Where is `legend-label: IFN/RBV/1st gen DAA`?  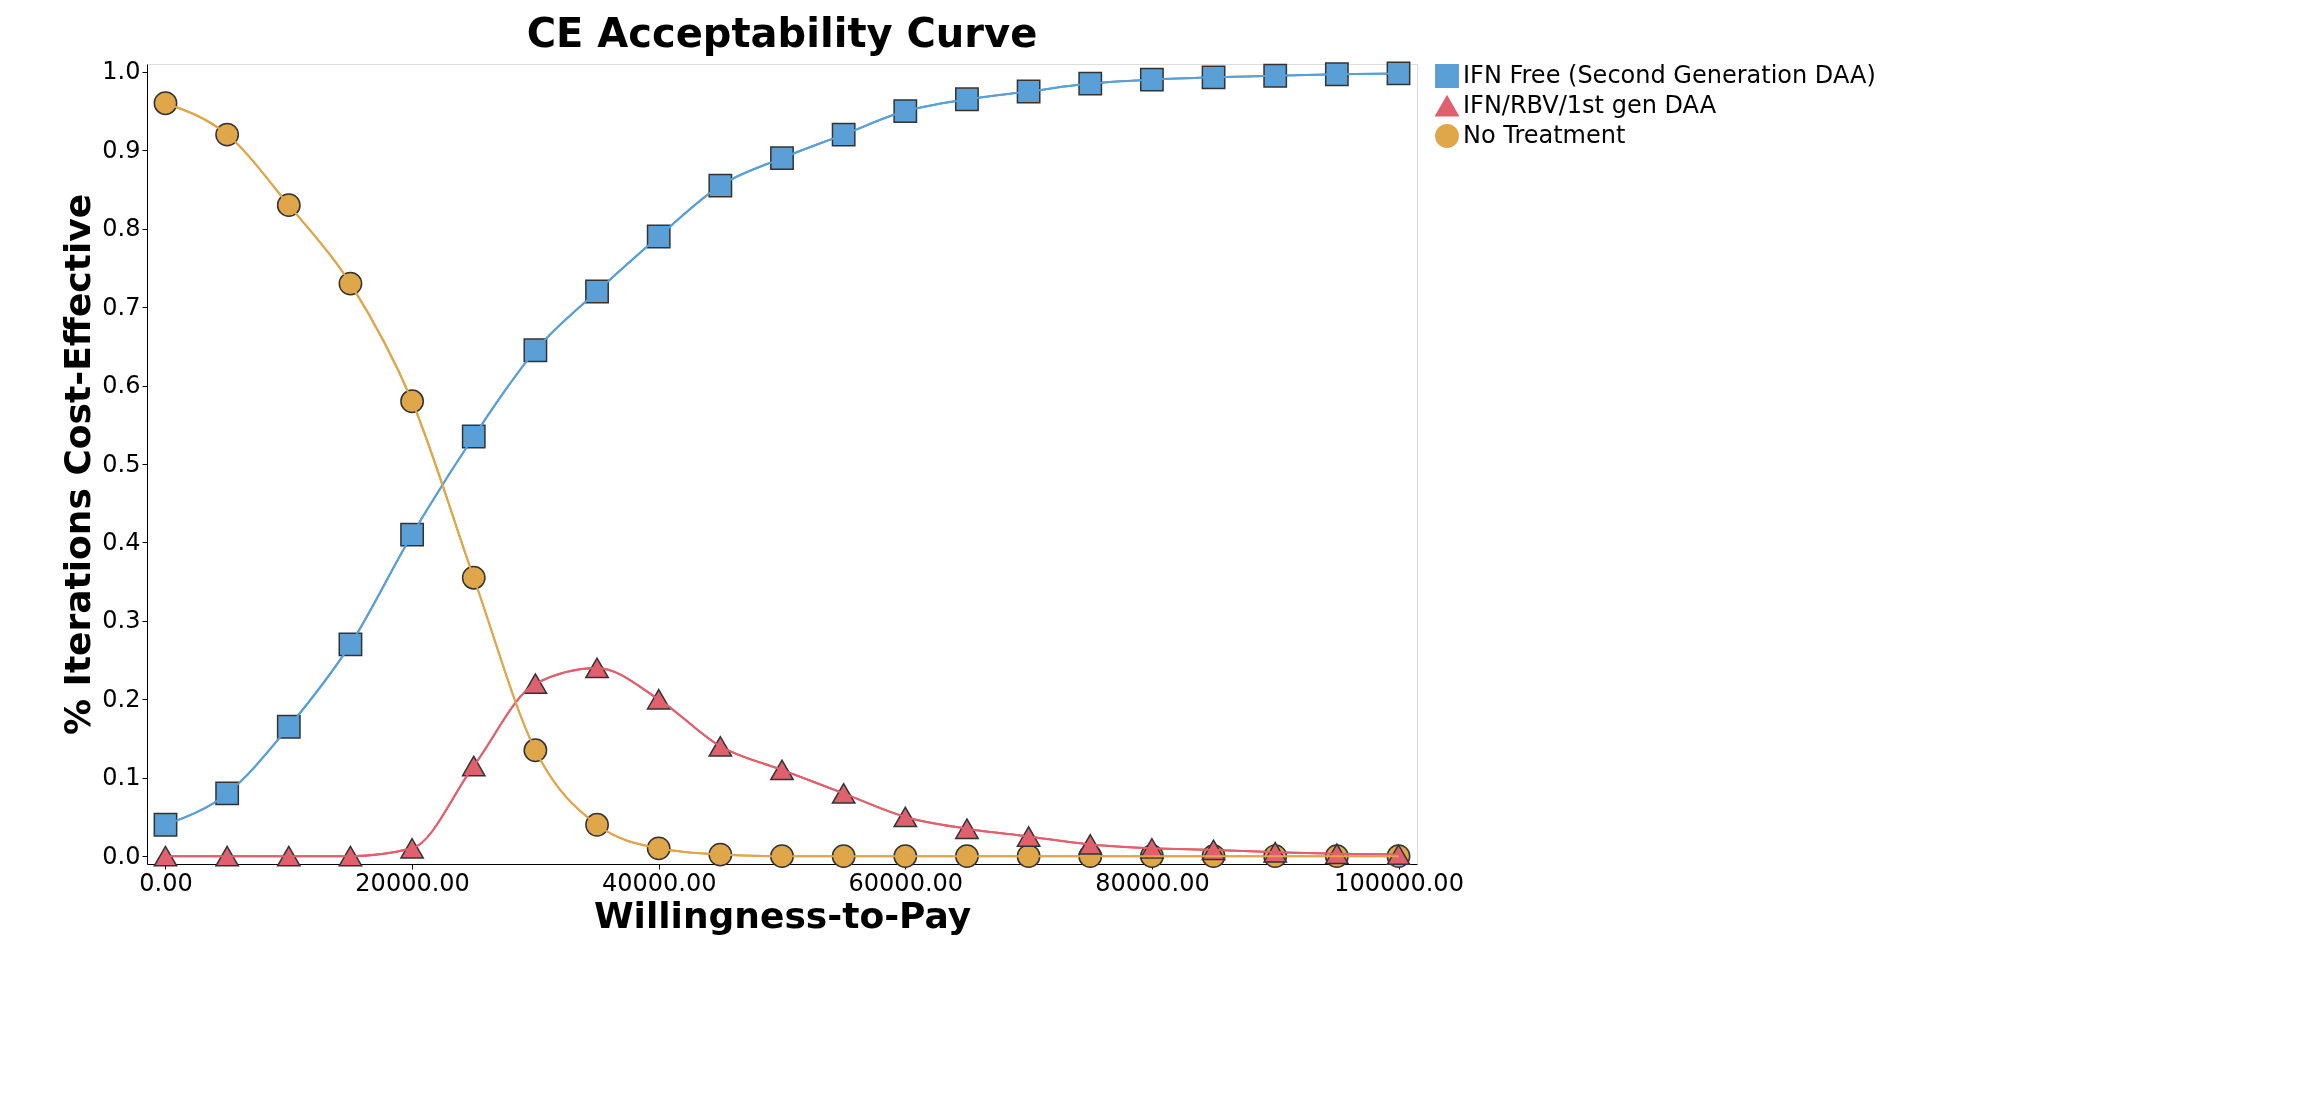 legend-label: IFN/RBV/1st gen DAA is located at coordinates (1590, 105).